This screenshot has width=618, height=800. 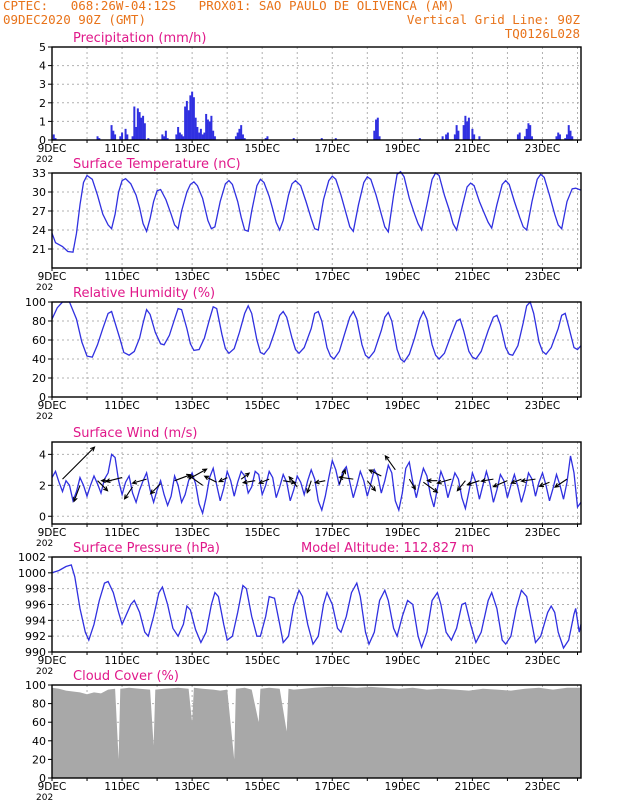 I want to click on series-line, so click(x=316, y=211).